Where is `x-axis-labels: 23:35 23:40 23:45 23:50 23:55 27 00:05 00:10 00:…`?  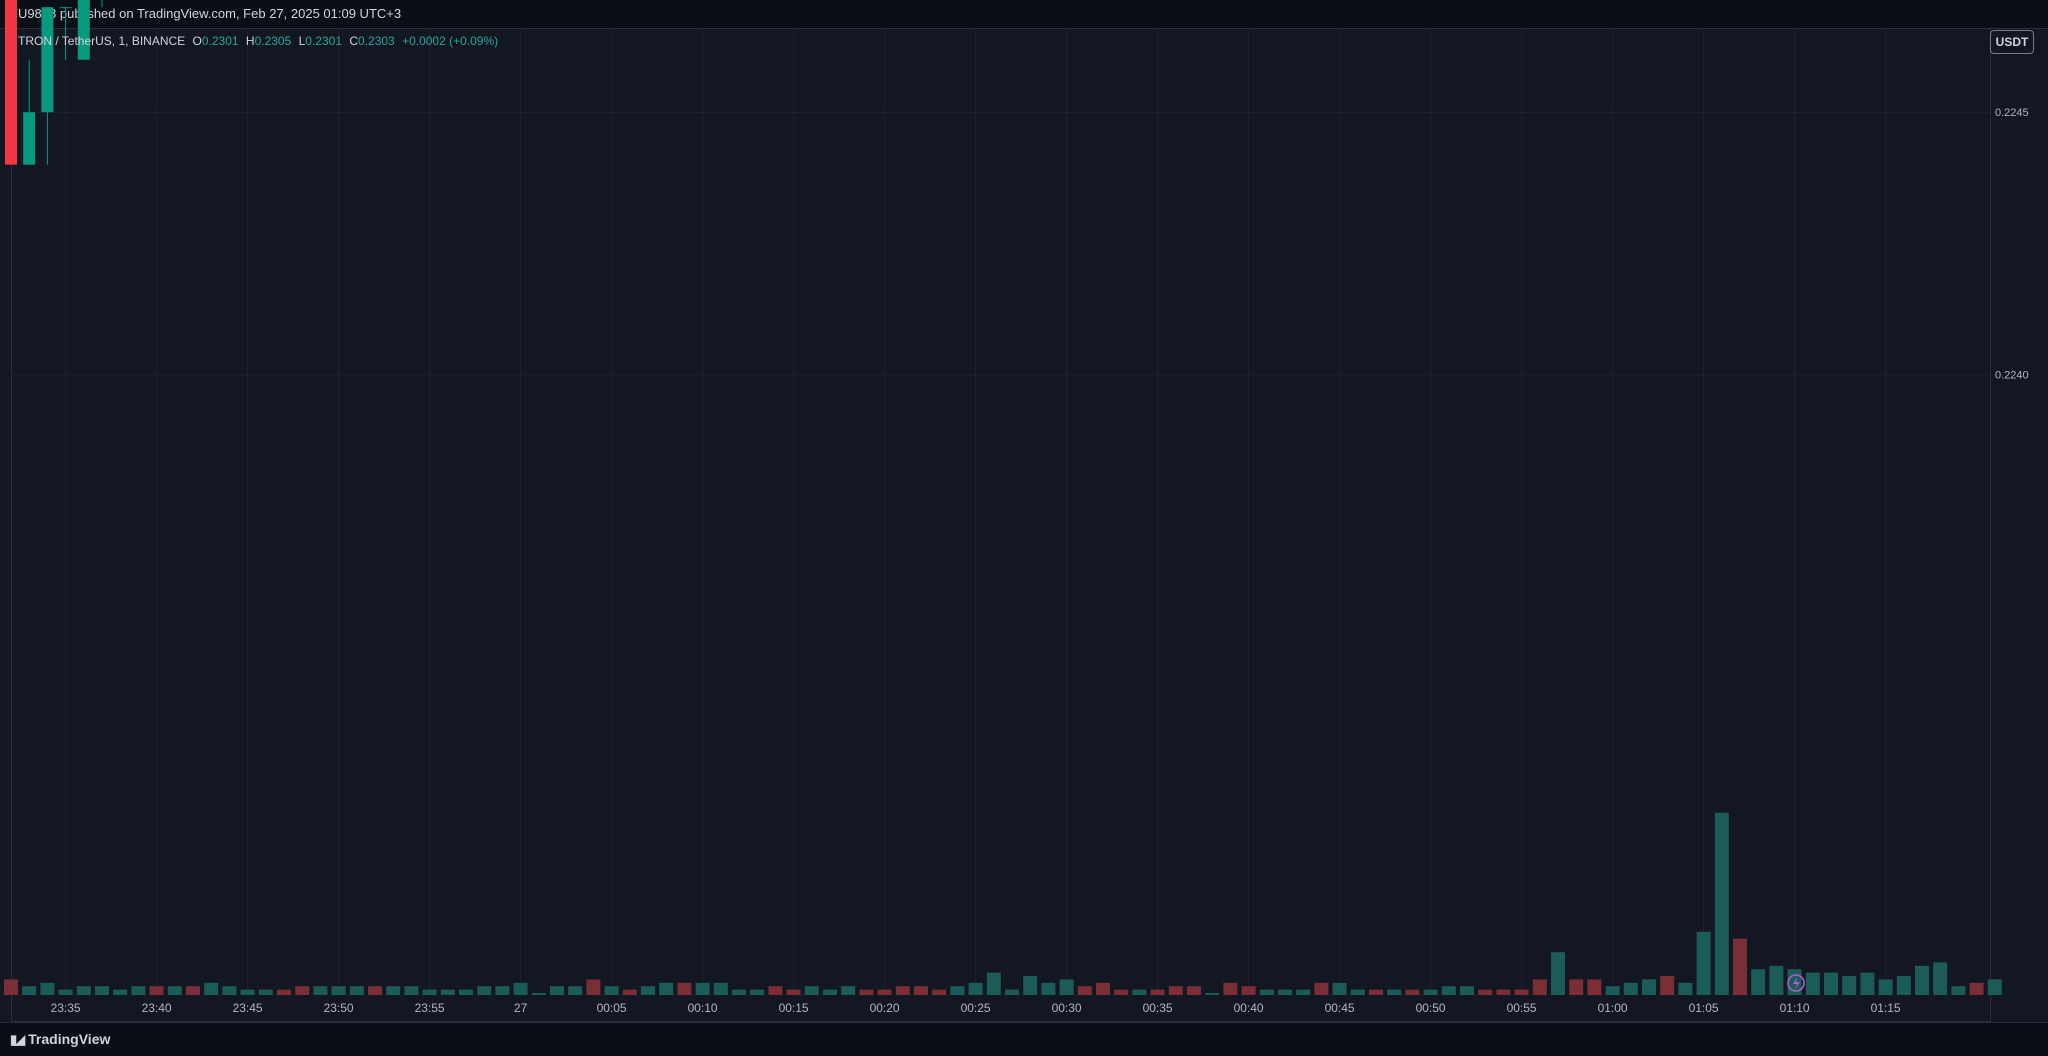 x-axis-labels: 23:35 23:40 23:45 23:50 23:55 27 00:05 00:10 00:… is located at coordinates (976, 1008).